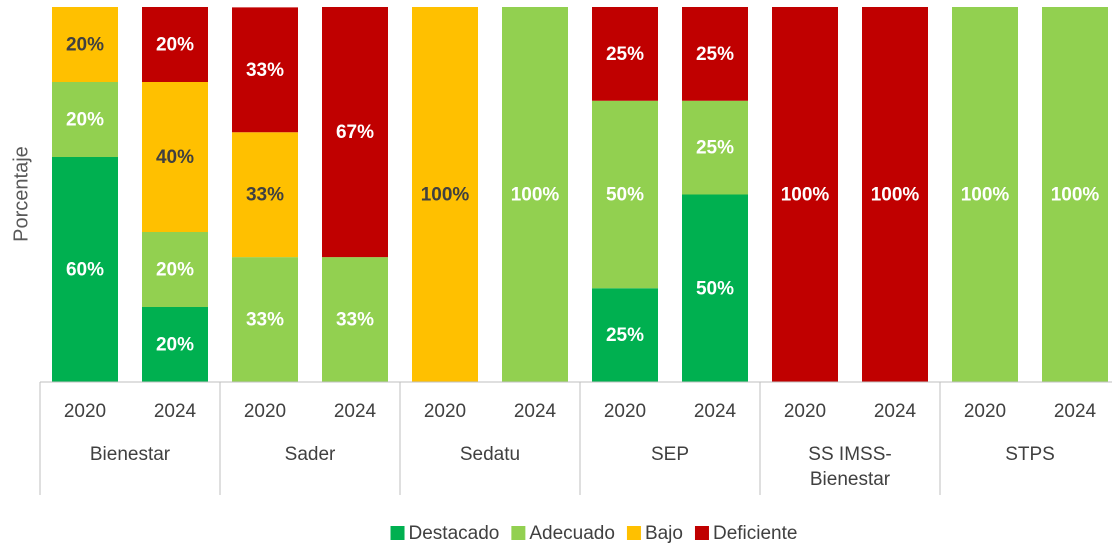  I want to click on legend-label: Adecuado, so click(572, 533).